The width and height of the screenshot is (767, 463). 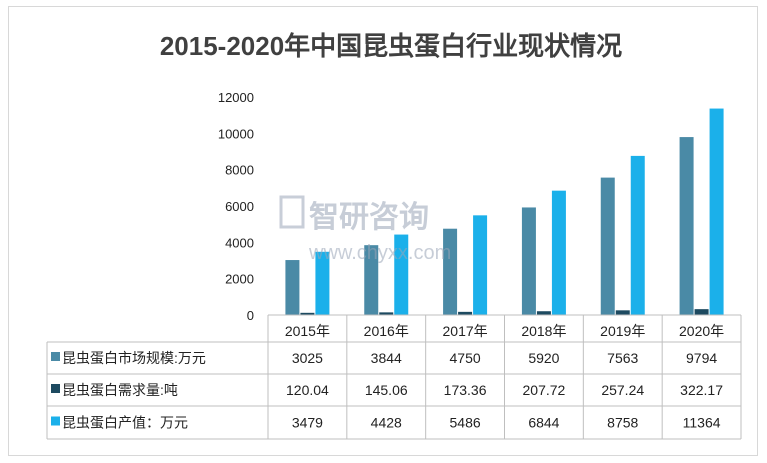 I want to click on legend-label: 昆虫蛋白市场规模:万元, so click(x=134, y=358).